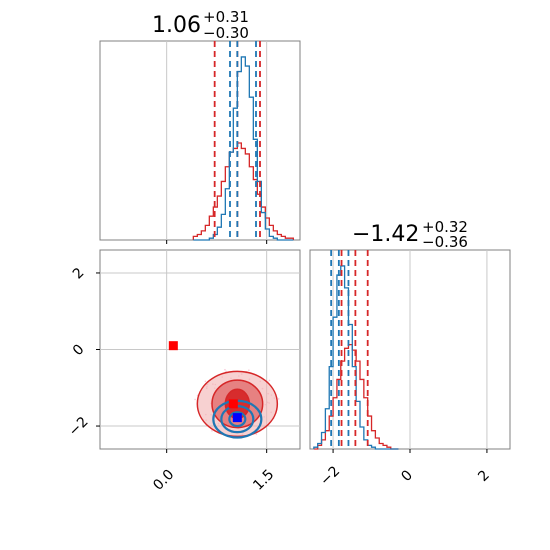 The image size is (550, 550). Describe the element at coordinates (79, 427) in the screenshot. I see `y-tick-label: −2` at that location.